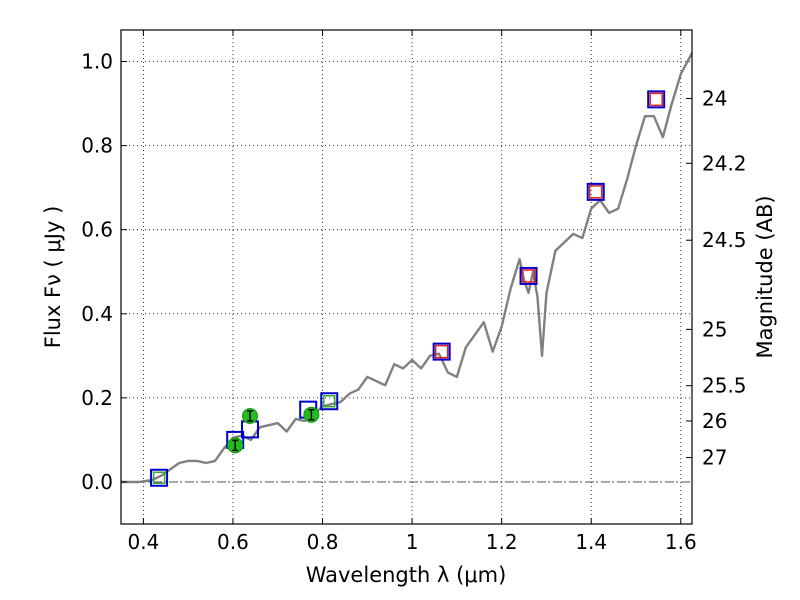 The width and height of the screenshot is (800, 600). I want to click on y-tick-label: 1.0, so click(97, 62).